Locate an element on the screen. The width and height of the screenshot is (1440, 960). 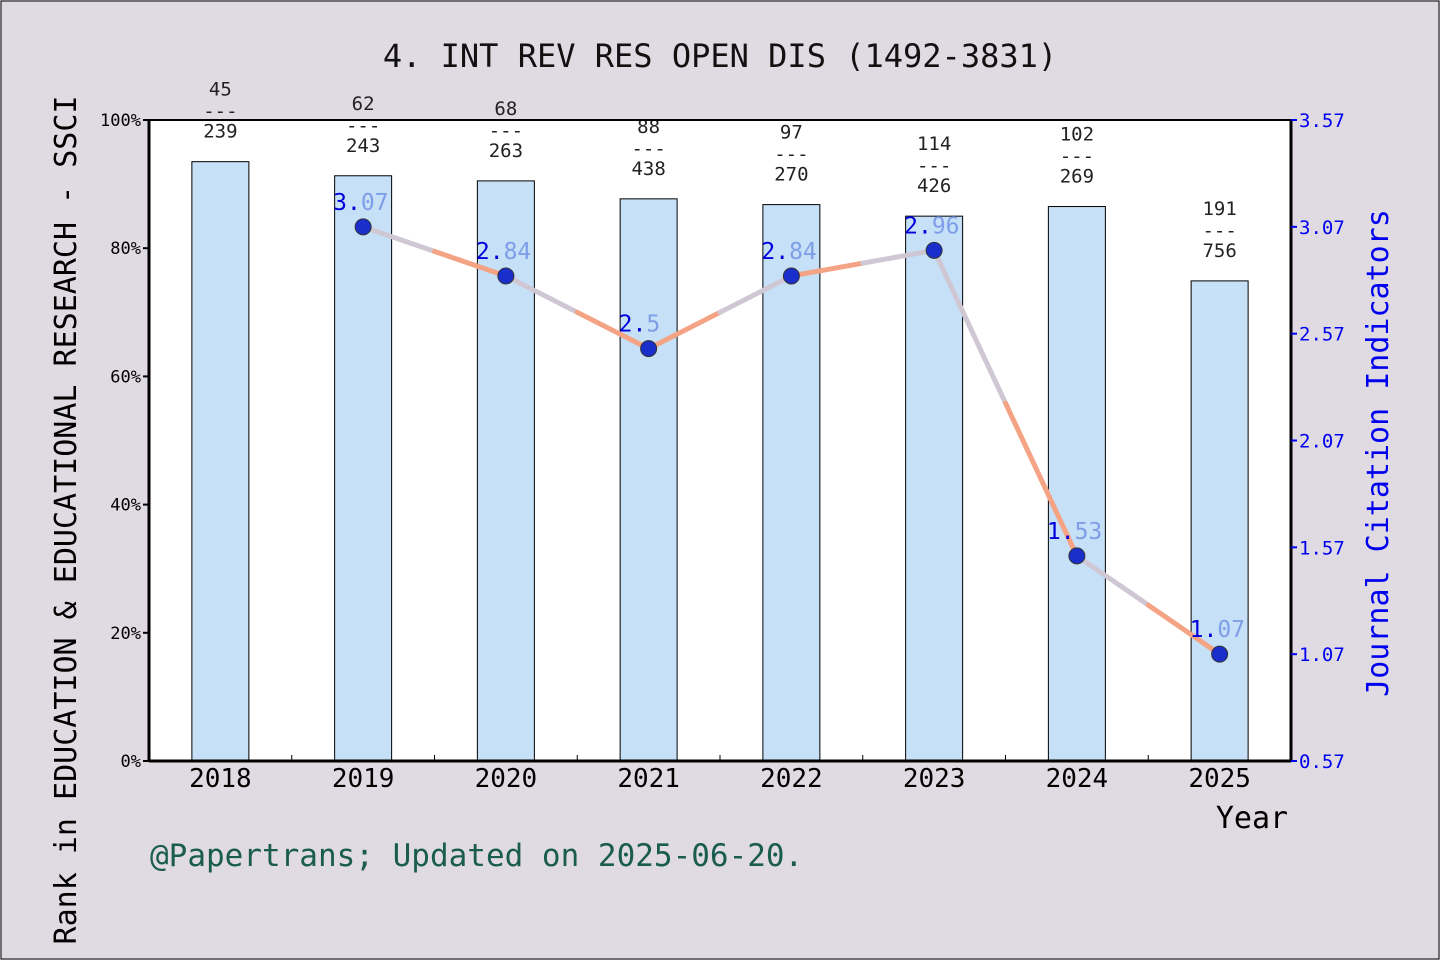
y-right-tick-label: 2.07 is located at coordinates (1322, 442).